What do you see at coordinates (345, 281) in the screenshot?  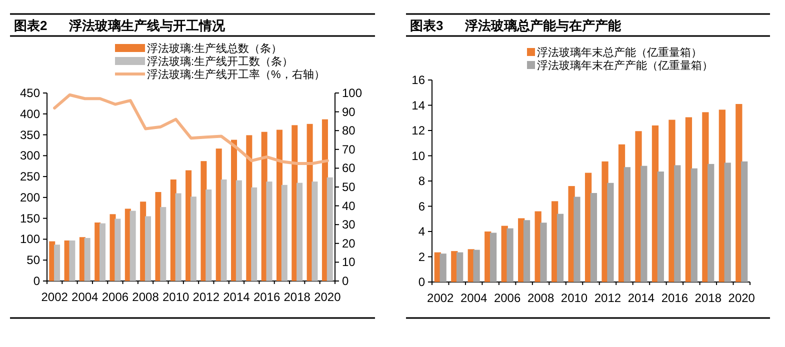 I see `y2-tick-label: 0` at bounding box center [345, 281].